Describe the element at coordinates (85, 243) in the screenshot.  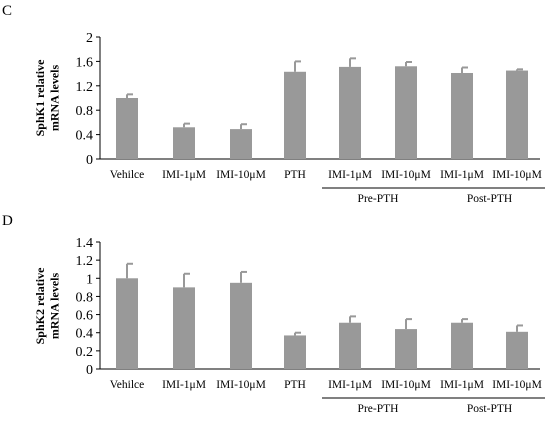
I see `y-tick-label: 1.4` at that location.